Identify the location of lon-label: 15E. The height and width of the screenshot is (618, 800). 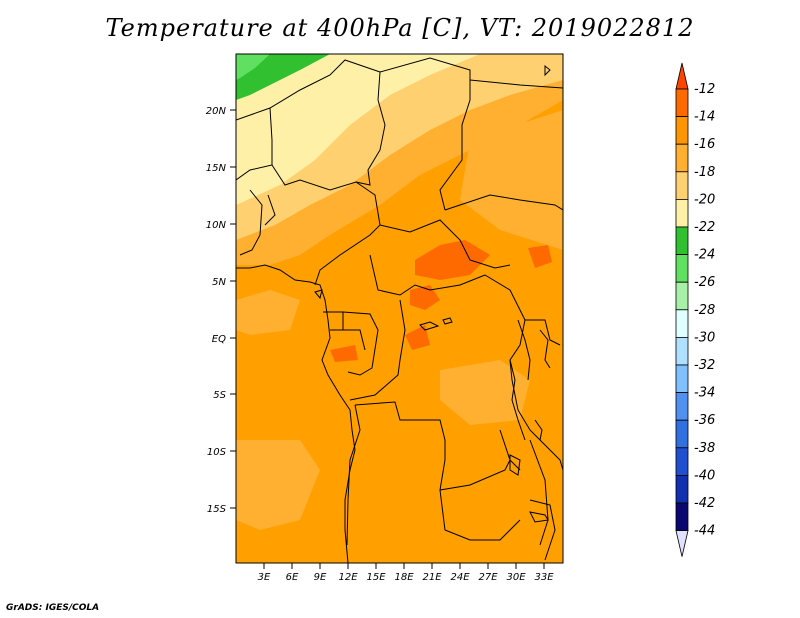
(376, 577).